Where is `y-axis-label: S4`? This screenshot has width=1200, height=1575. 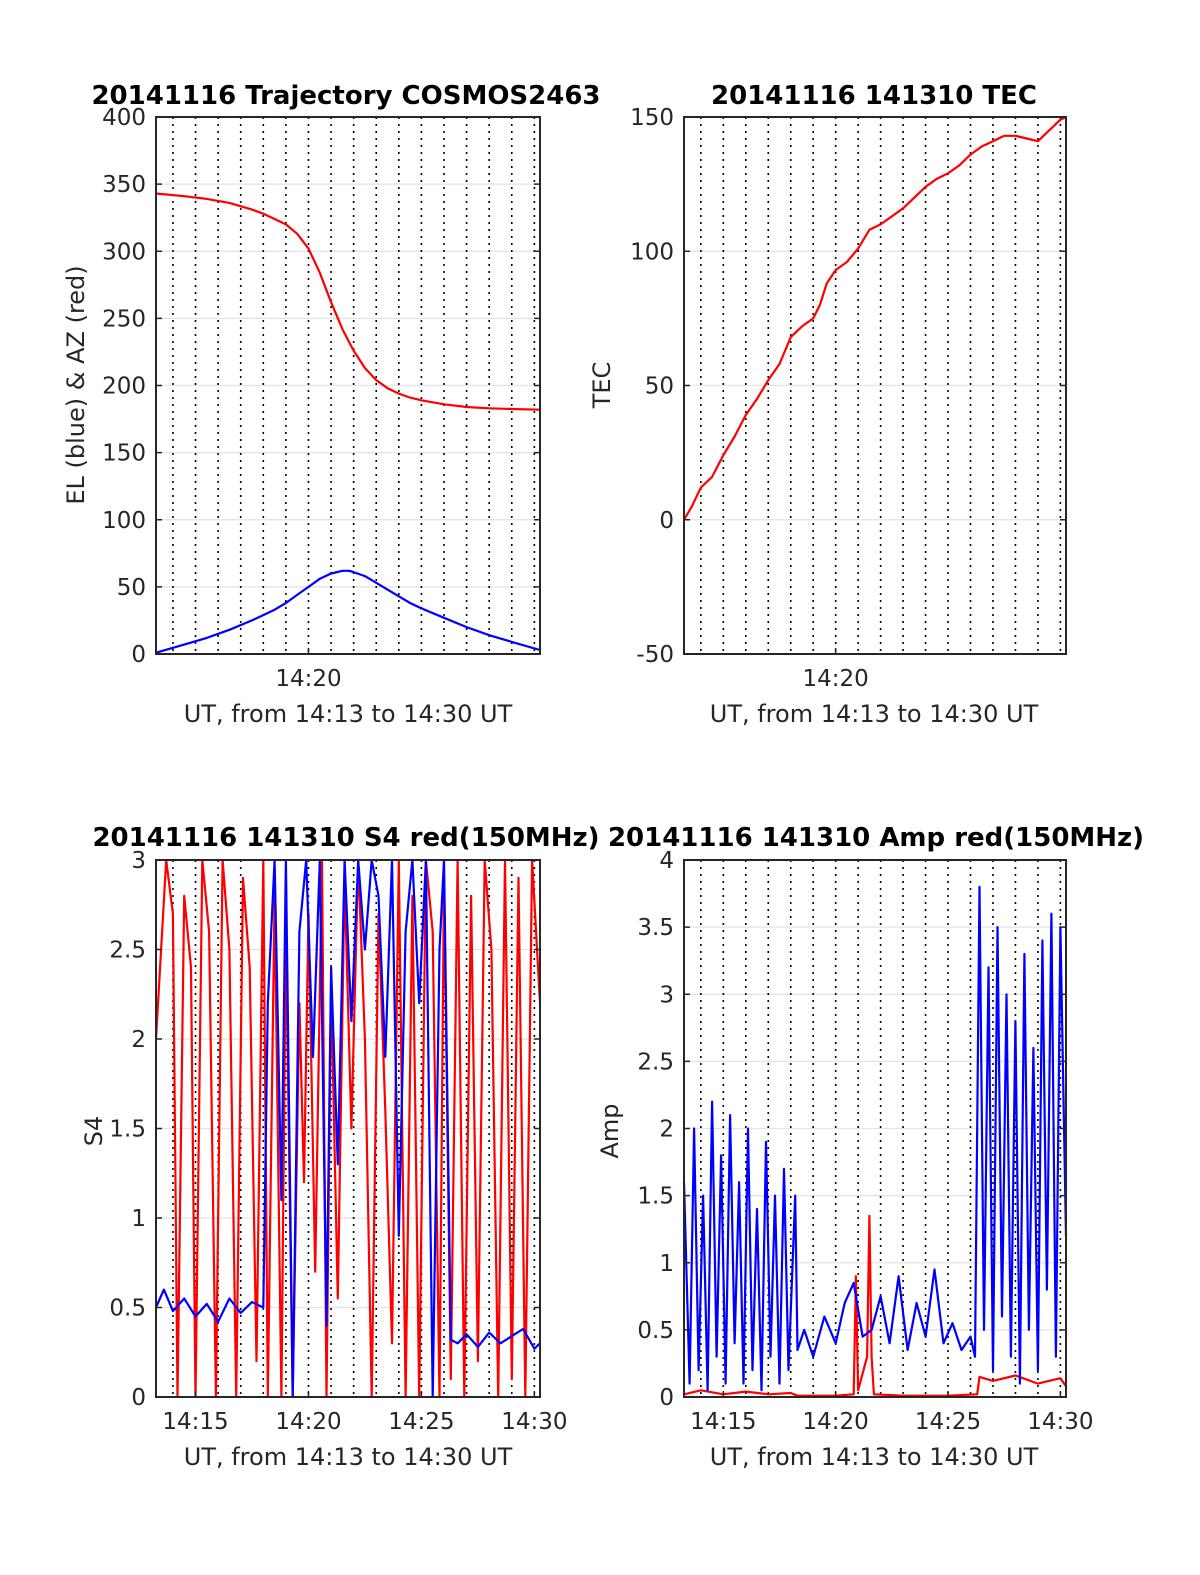
y-axis-label: S4 is located at coordinates (94, 1131).